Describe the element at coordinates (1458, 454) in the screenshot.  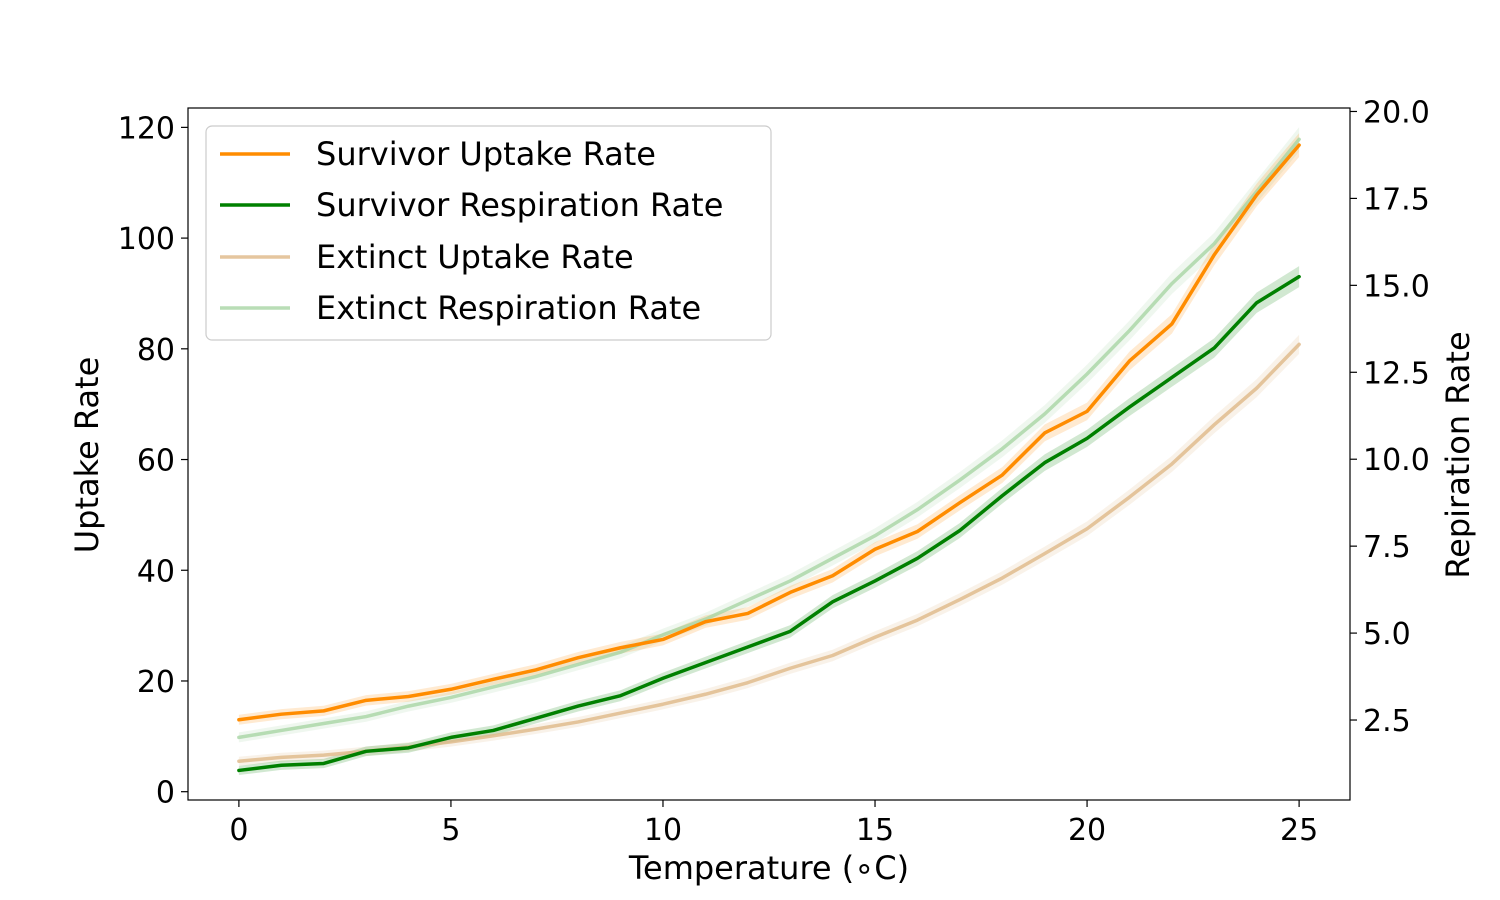
I see `right-y-axis-label: Repiration Rate` at that location.